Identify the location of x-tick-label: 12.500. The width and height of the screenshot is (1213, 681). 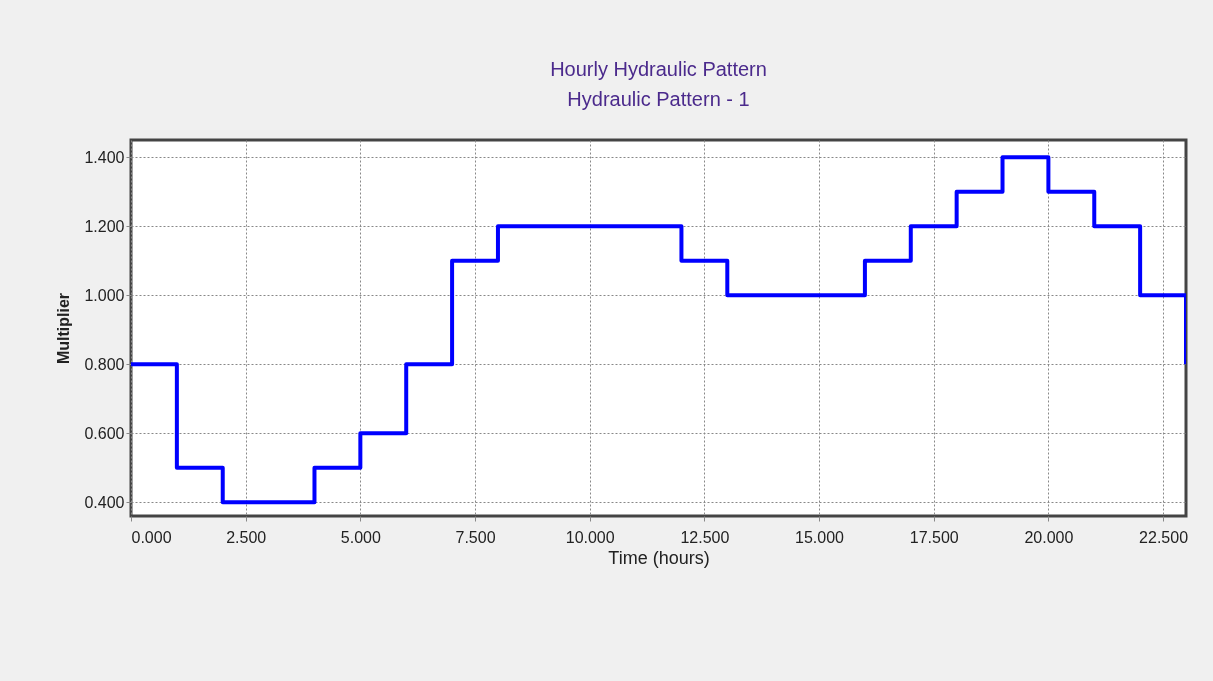
(705, 537).